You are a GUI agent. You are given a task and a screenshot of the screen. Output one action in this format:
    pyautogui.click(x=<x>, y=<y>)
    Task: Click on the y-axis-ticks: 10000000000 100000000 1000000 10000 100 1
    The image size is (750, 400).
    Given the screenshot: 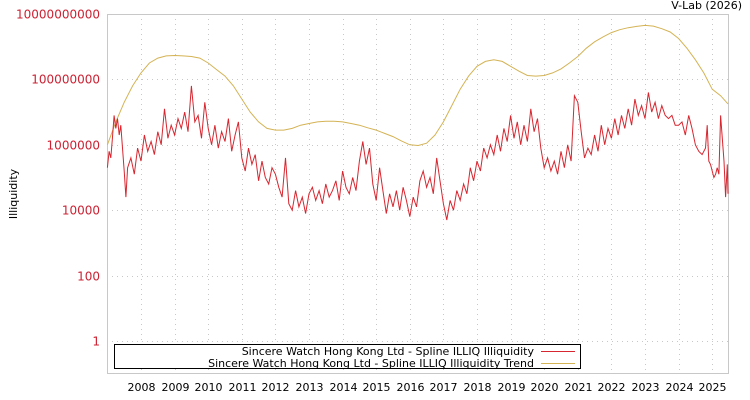 What is the action you would take?
    pyautogui.click(x=58, y=178)
    